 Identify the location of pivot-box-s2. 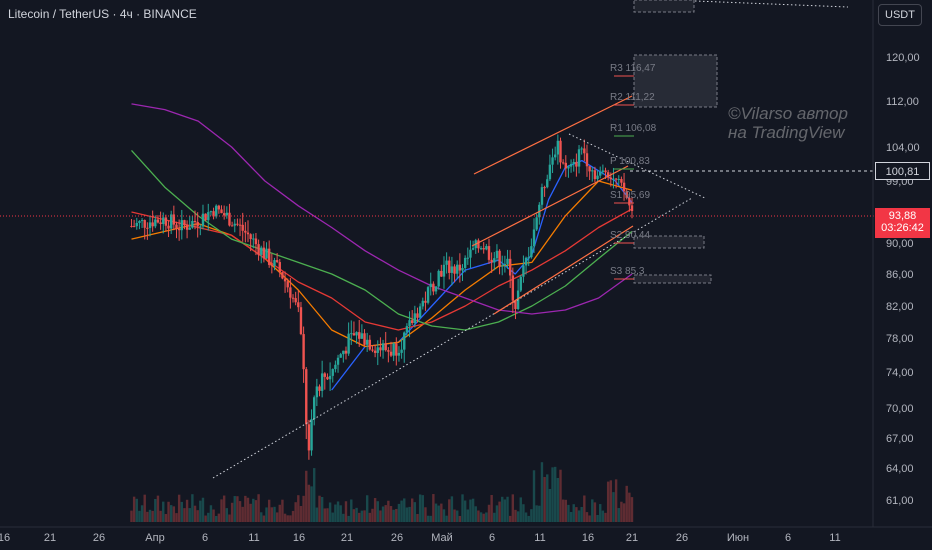
(669, 242).